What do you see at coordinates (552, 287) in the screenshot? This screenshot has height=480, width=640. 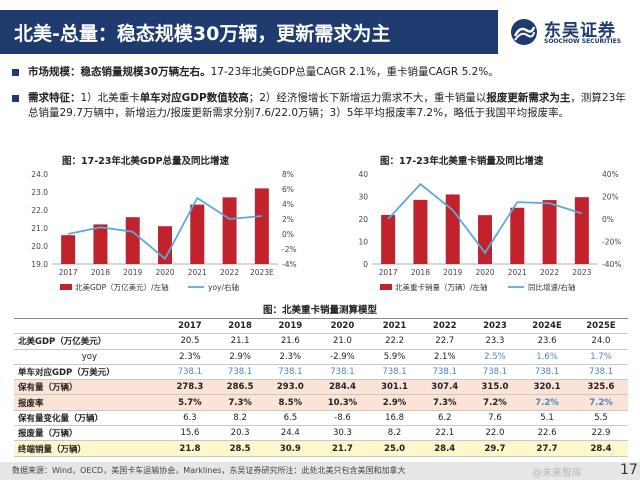 I see `legend-line-label: 同比增速/右轴` at bounding box center [552, 287].